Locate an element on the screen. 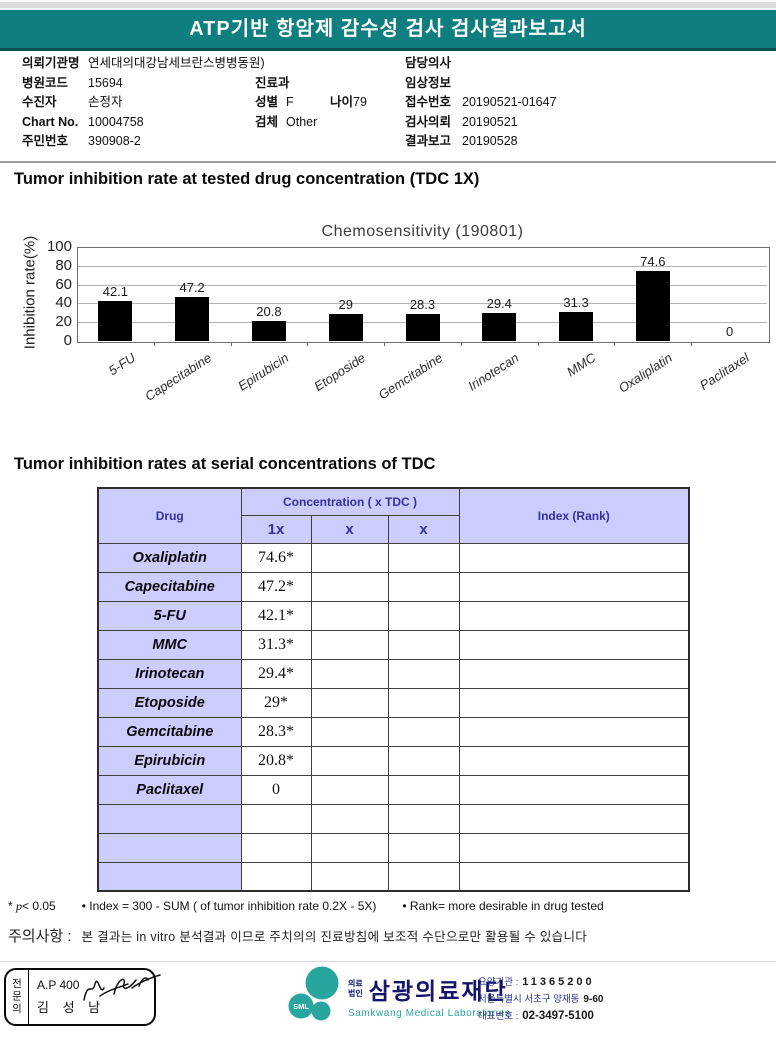  bar-value-label: 74.6 is located at coordinates (653, 261).